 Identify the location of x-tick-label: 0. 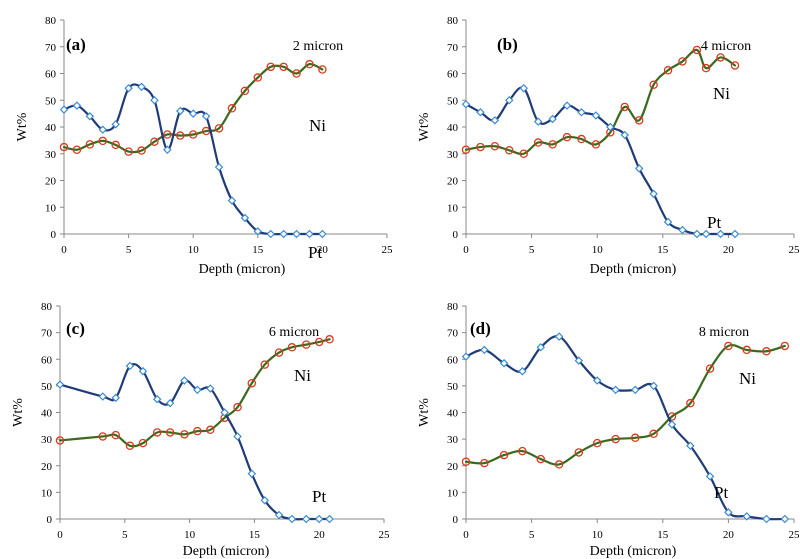
(64, 250).